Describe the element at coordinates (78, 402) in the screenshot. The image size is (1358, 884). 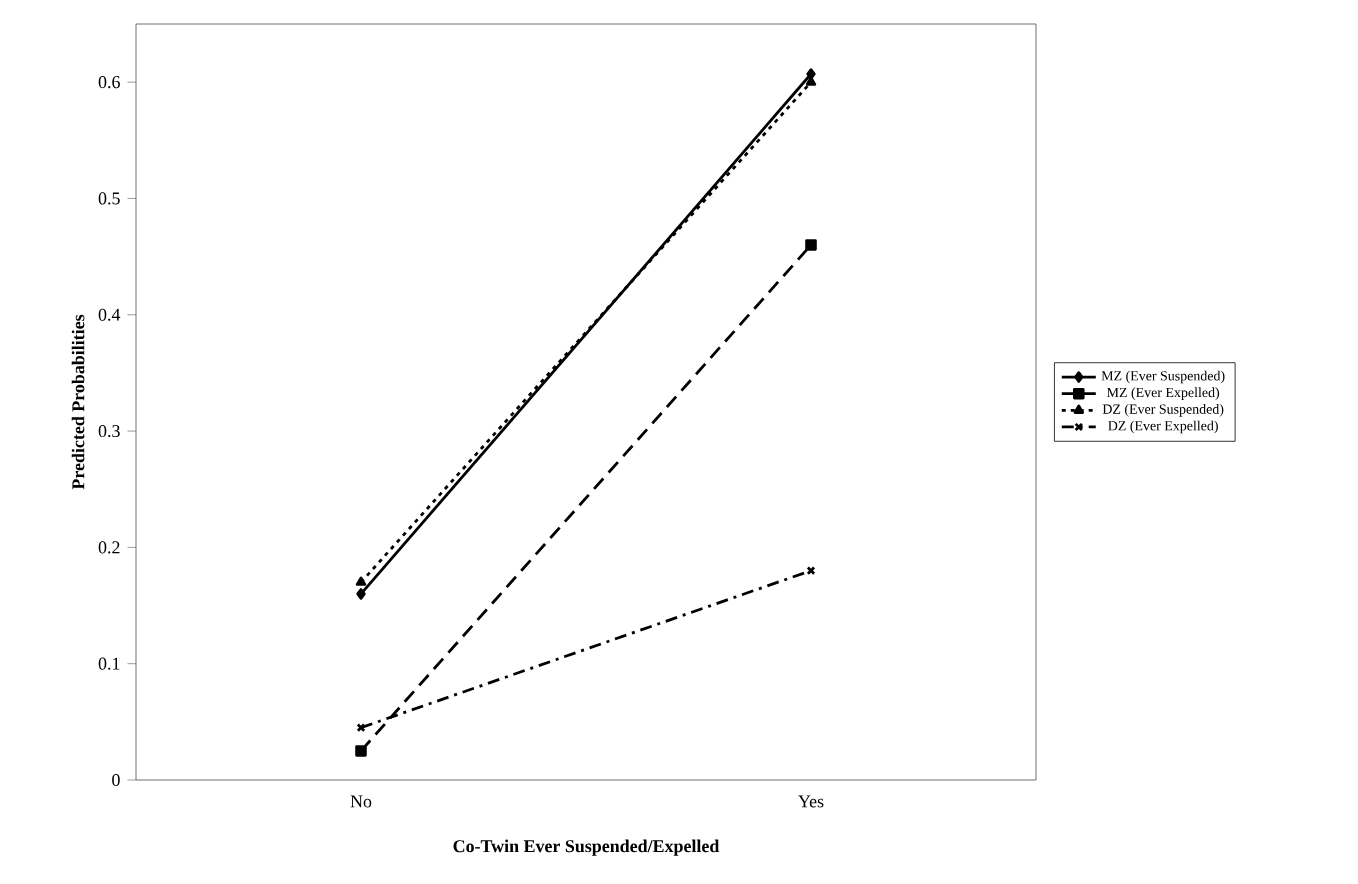
I see `y-axis-title: Predicted Probabilities` at that location.